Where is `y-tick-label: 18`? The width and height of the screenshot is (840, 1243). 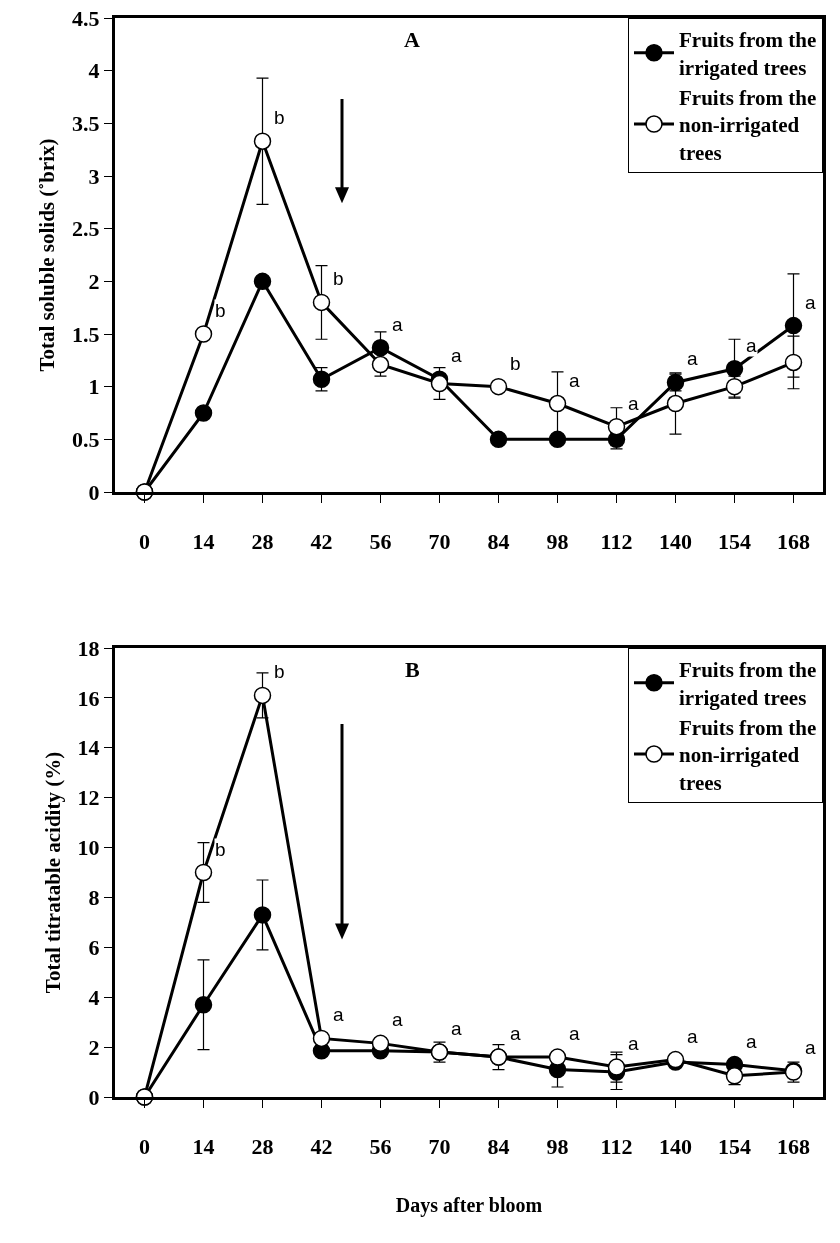 y-tick-label: 18 is located at coordinates (88, 648).